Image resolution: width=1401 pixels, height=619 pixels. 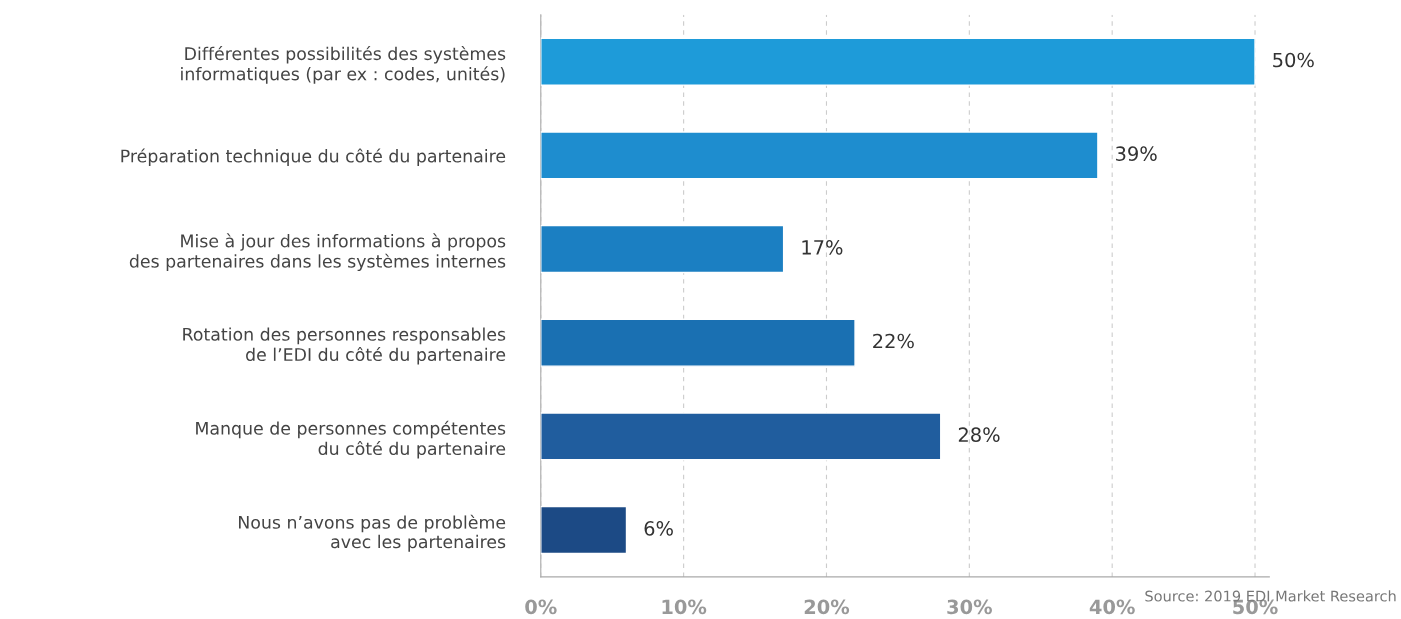 I want to click on y-tick-label: Manque de personnes compétentes du côté du partenaire, so click(x=351, y=439).